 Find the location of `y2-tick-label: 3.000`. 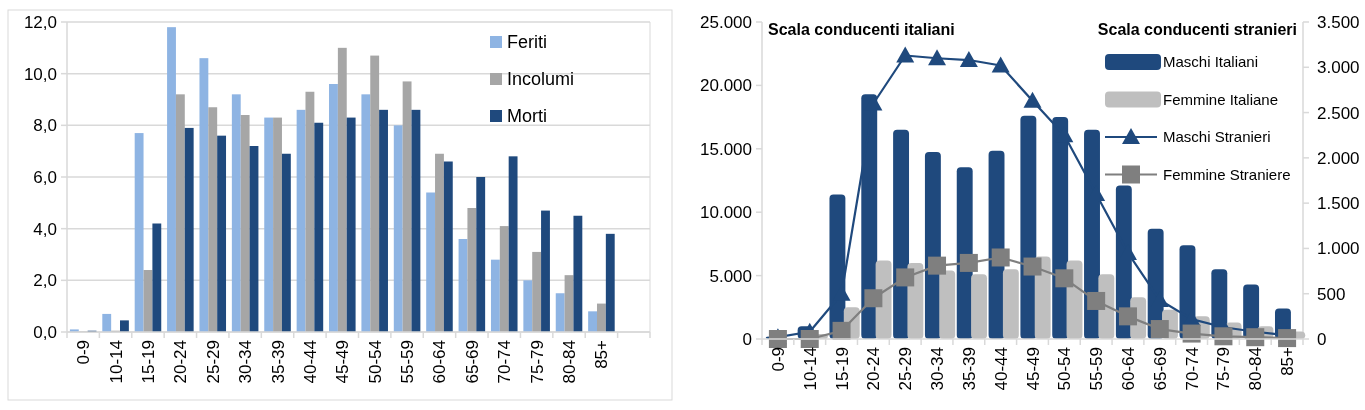

y2-tick-label: 3.000 is located at coordinates (1338, 68).